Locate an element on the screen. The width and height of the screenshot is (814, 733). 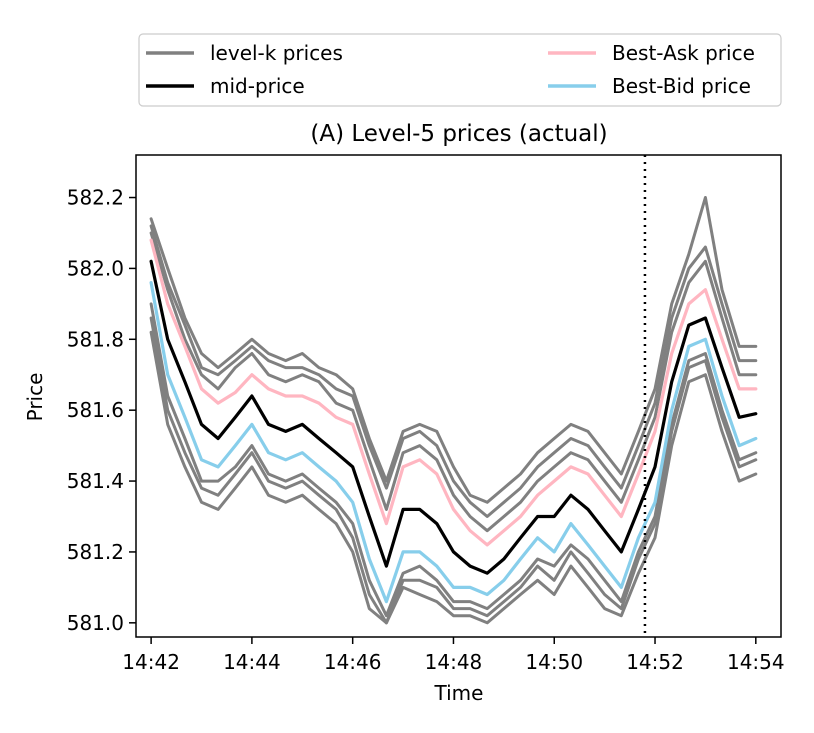
legend-frame is located at coordinates (460, 70).